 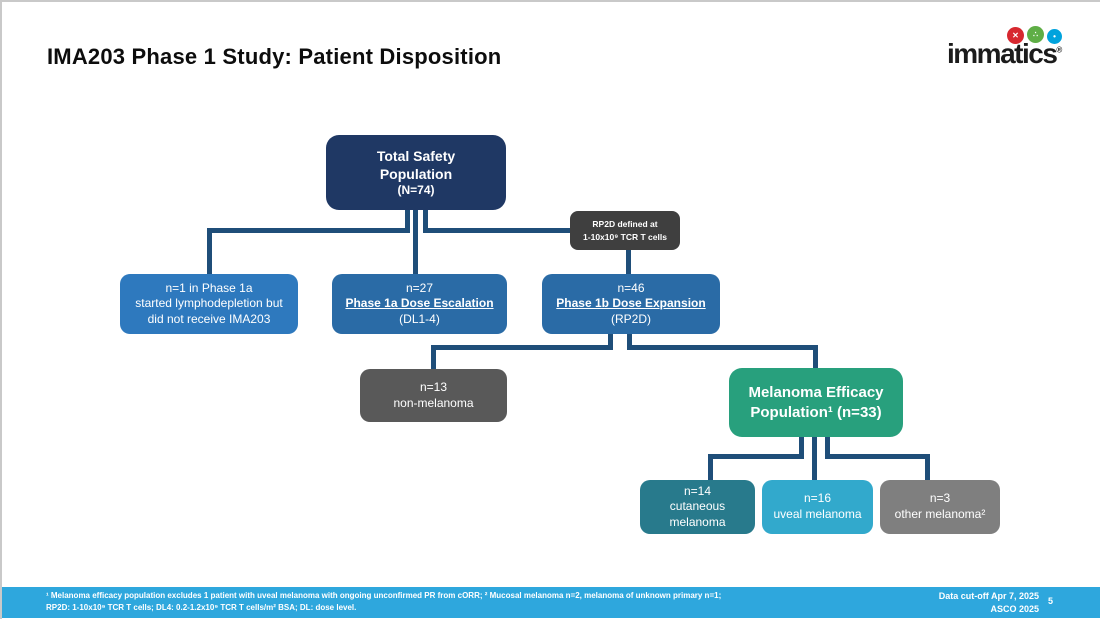 I want to click on logo-wordmark-text: immatics, so click(x=1002, y=53).